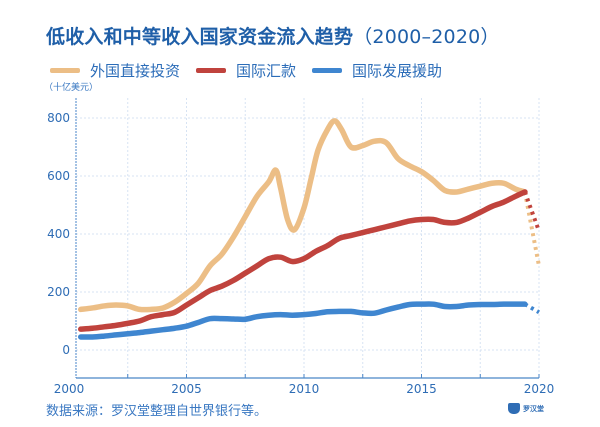  I want to click on data-source-note: 数据来源：罗汉堂整理自世界银行等。, so click(157, 411).